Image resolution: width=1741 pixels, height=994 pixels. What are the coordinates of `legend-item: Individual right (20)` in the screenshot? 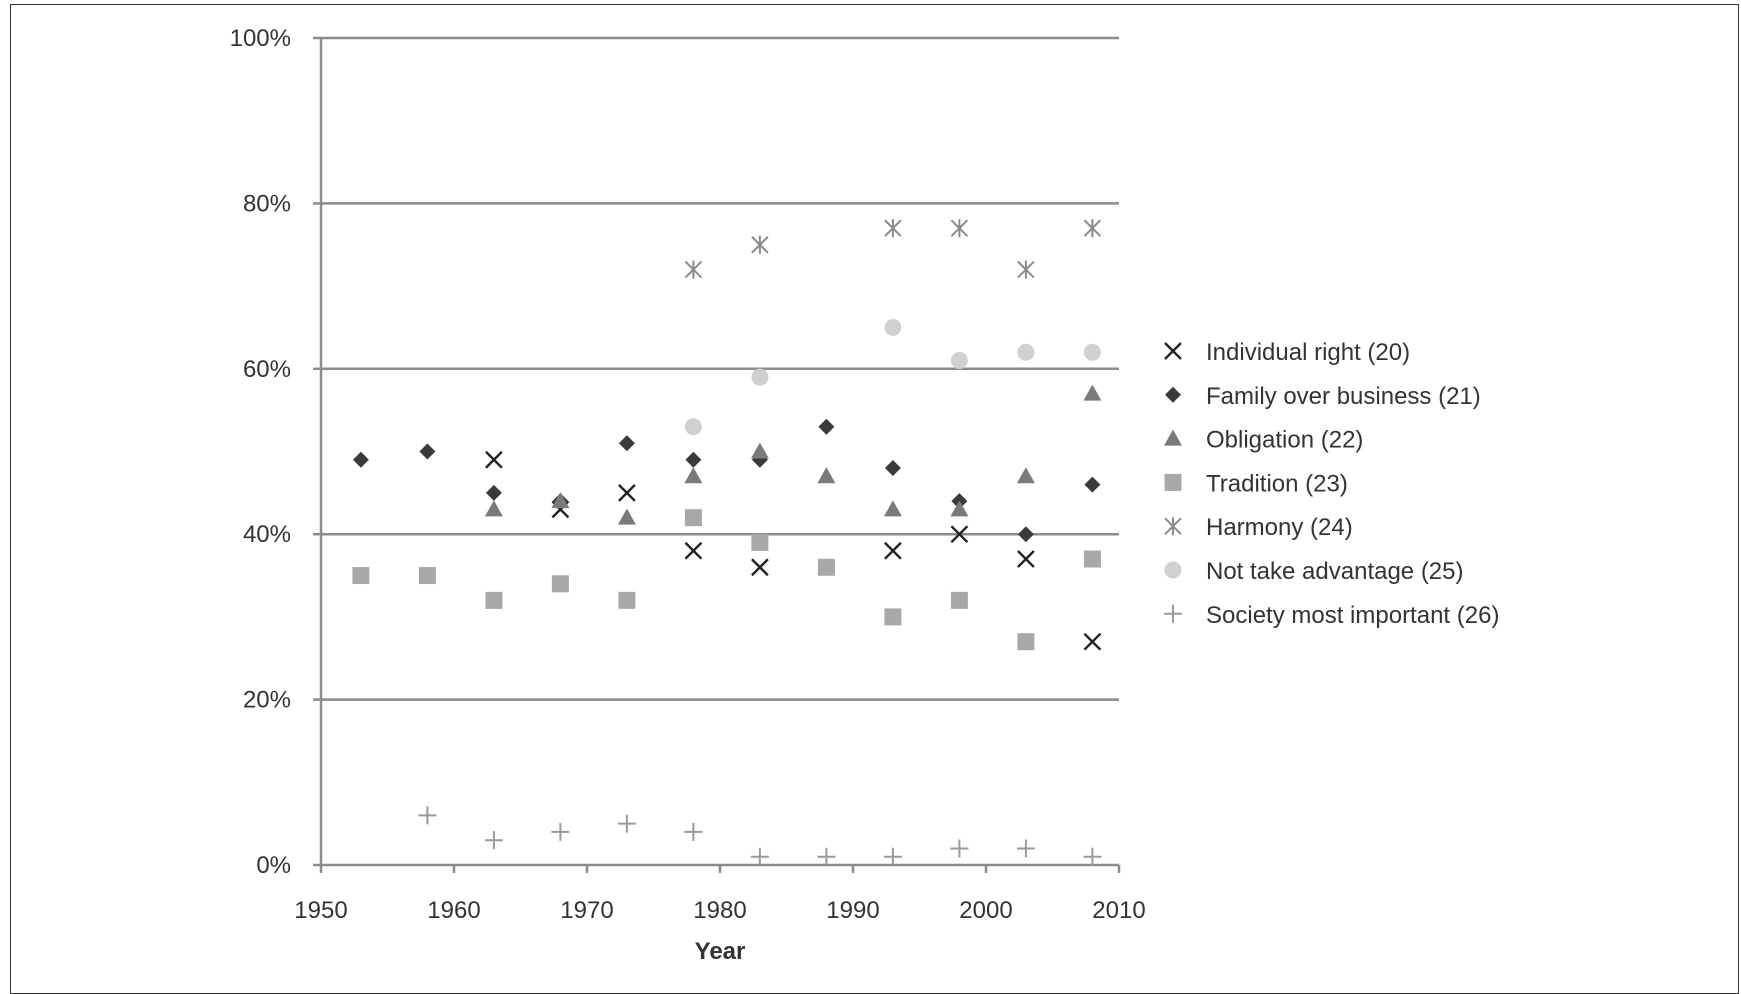 It's located at (1287, 352).